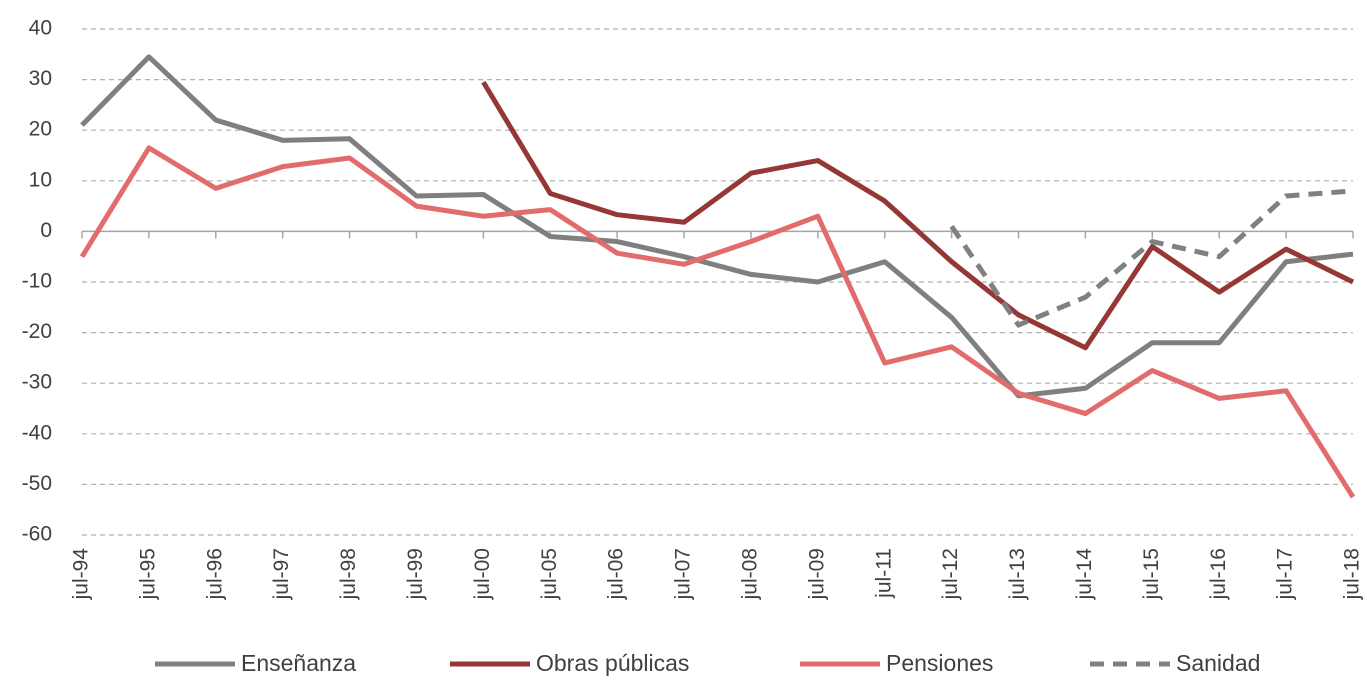 The image size is (1367, 680). Describe the element at coordinates (816, 574) in the screenshot. I see `x-tick-label: jul-09` at that location.